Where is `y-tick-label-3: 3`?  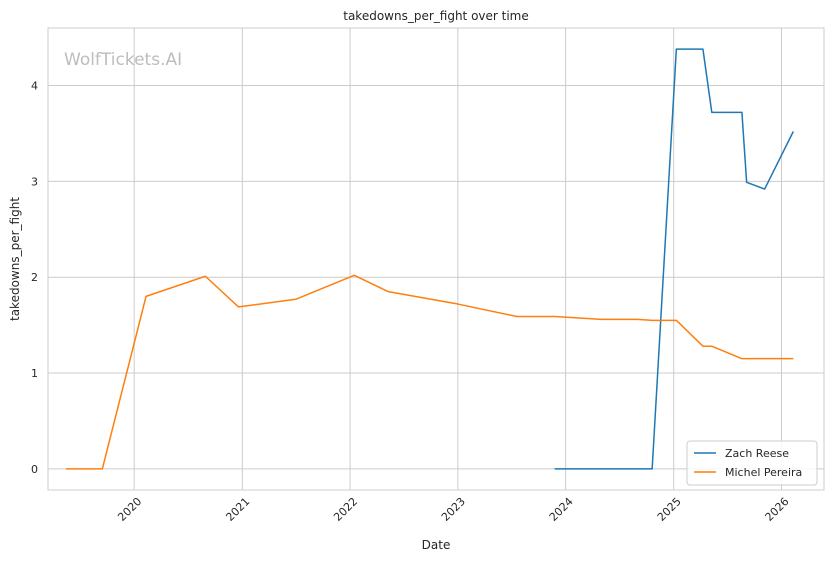
y-tick-label-3: 3 is located at coordinates (34, 181).